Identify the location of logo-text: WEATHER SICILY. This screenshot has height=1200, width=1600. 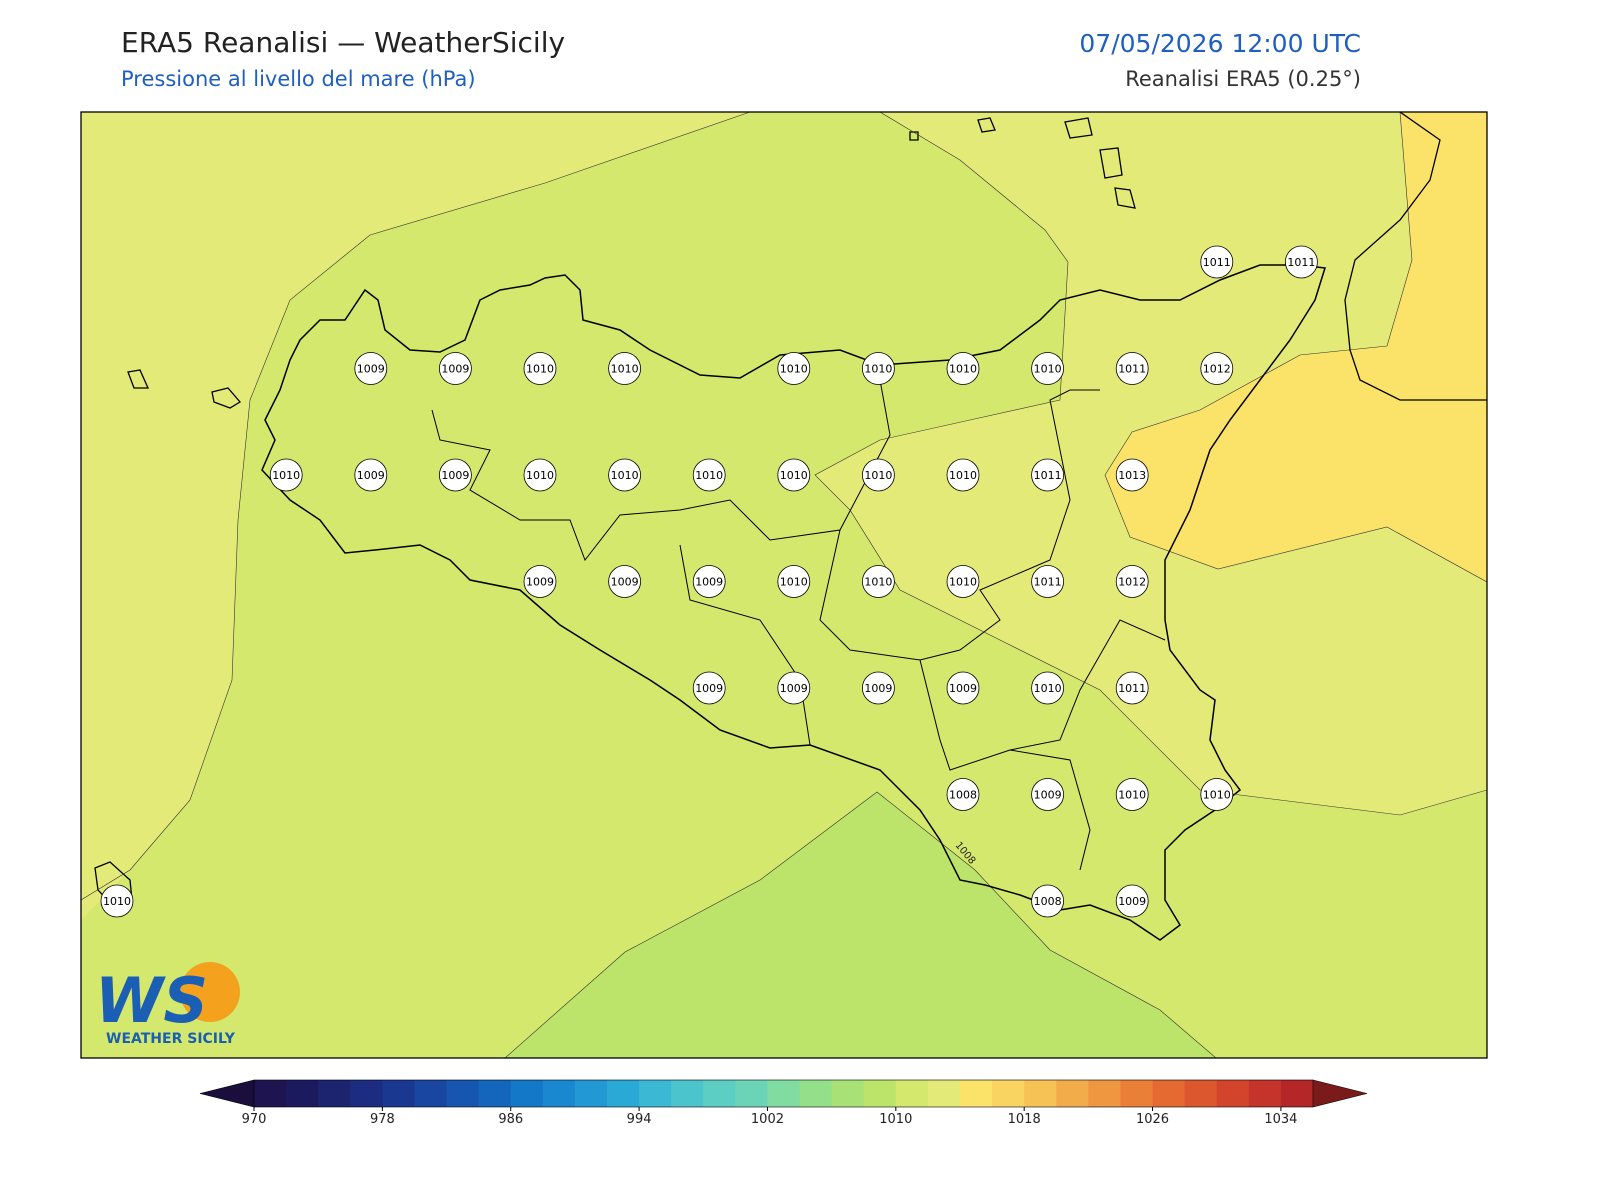
(171, 1039).